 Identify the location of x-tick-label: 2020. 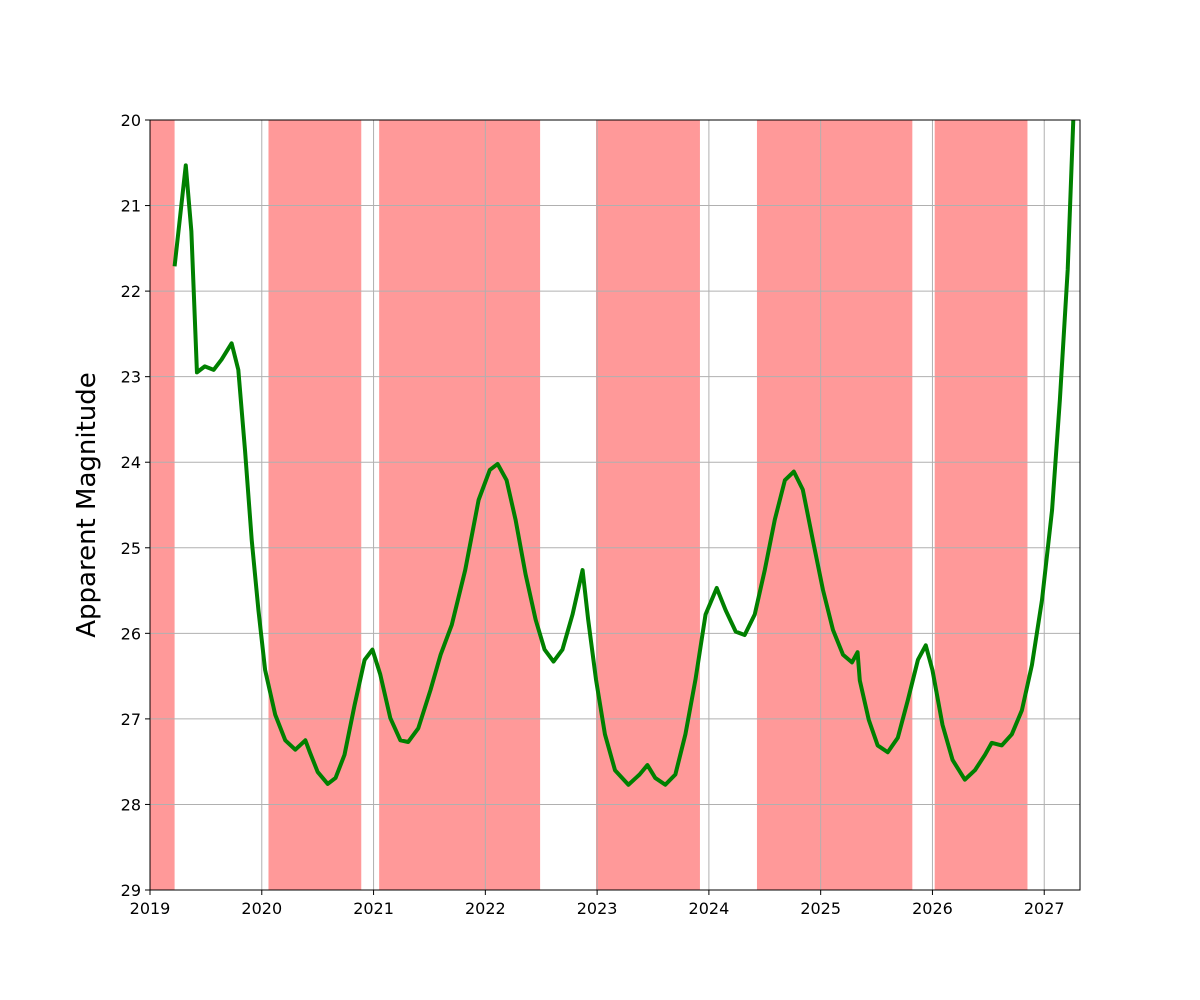
(261, 908).